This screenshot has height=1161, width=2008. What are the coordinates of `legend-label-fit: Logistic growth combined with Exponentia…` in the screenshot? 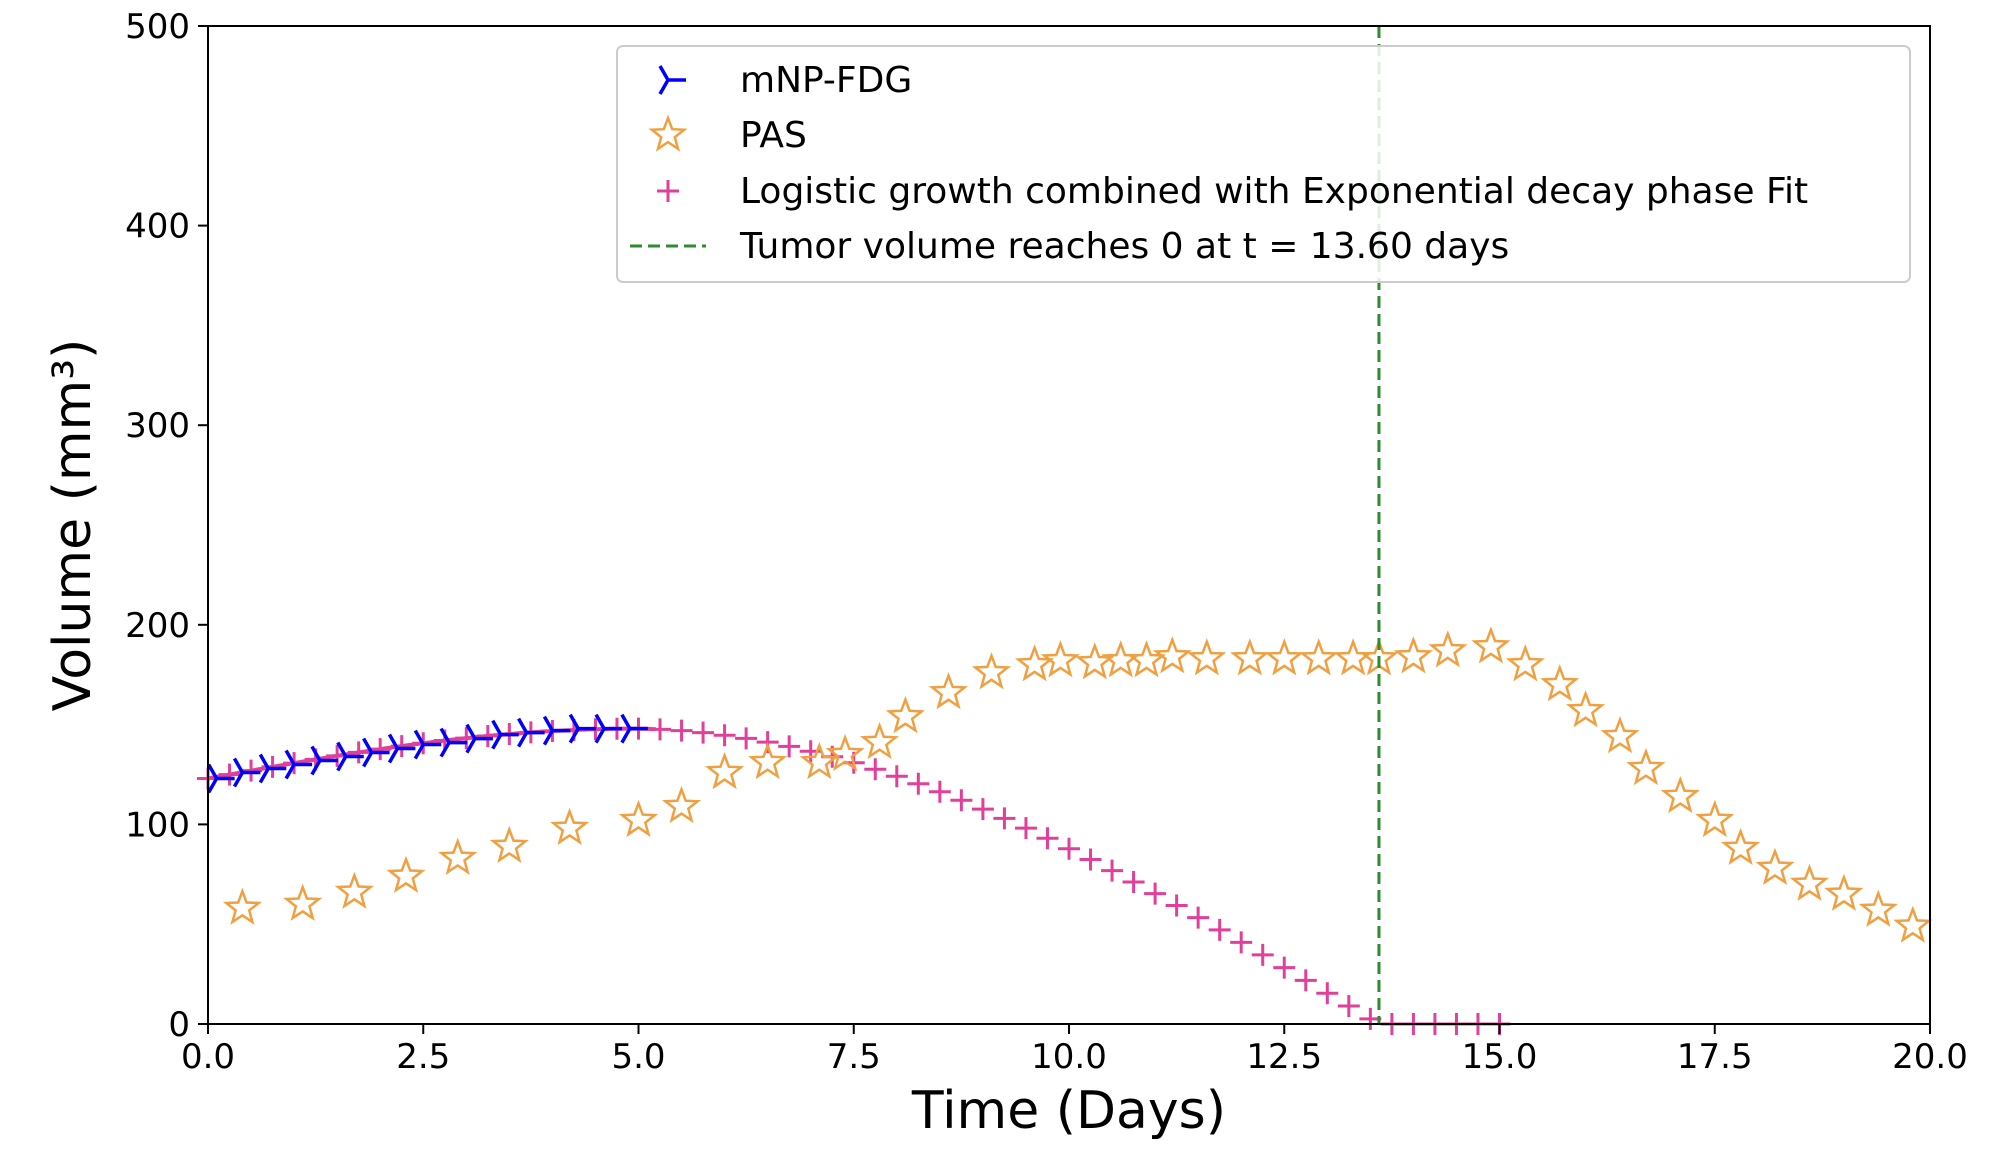 It's located at (1274, 191).